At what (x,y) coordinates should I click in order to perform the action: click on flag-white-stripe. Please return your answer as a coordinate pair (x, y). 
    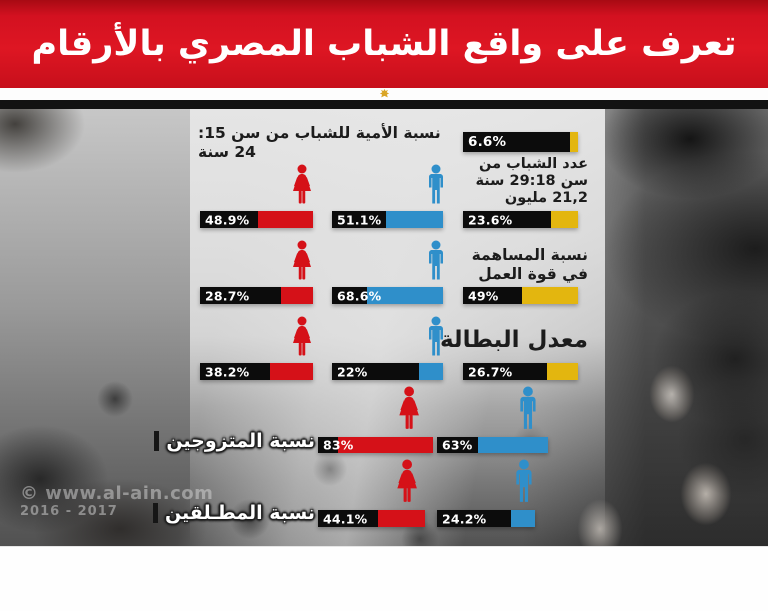
    Looking at the image, I should click on (384, 94).